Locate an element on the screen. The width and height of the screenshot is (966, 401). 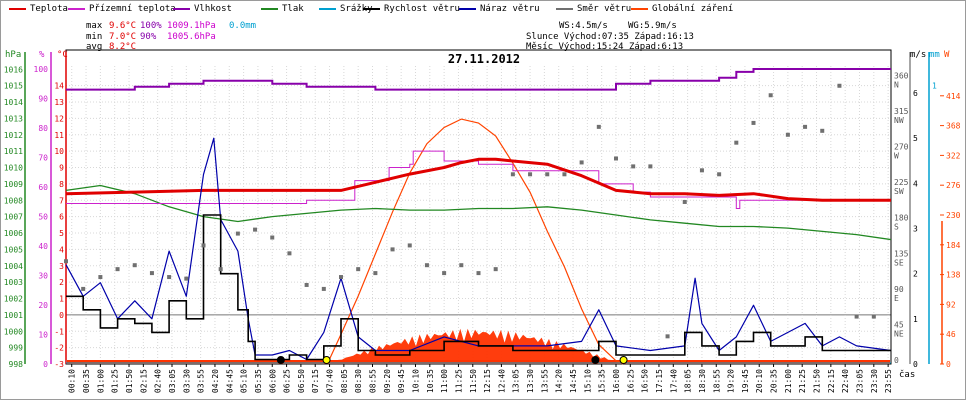
radiation-tick-label: 276 is located at coordinates (953, 185).